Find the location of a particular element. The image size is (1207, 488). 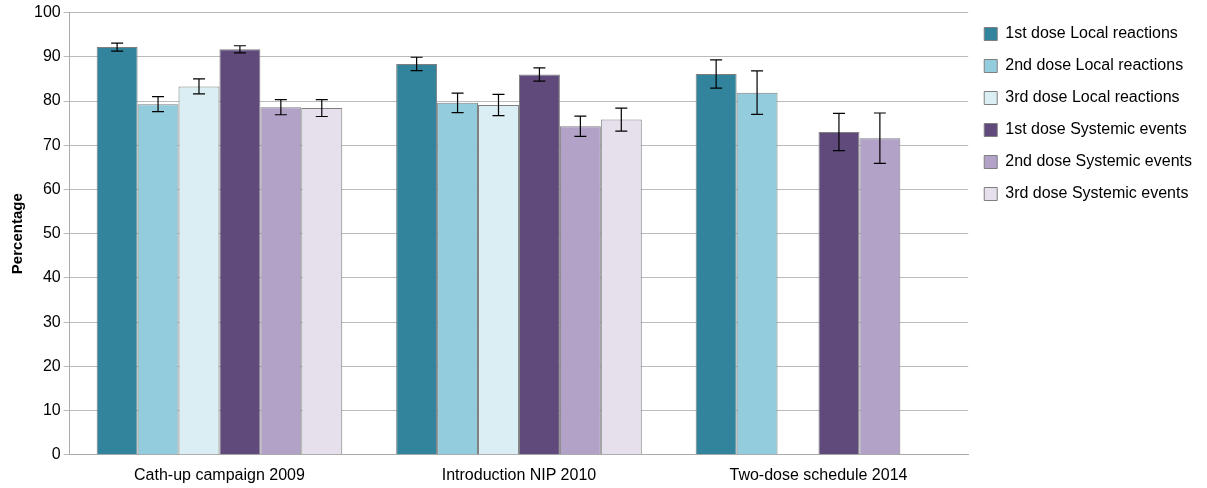

y-tick-label: 90 is located at coordinates (51, 56).